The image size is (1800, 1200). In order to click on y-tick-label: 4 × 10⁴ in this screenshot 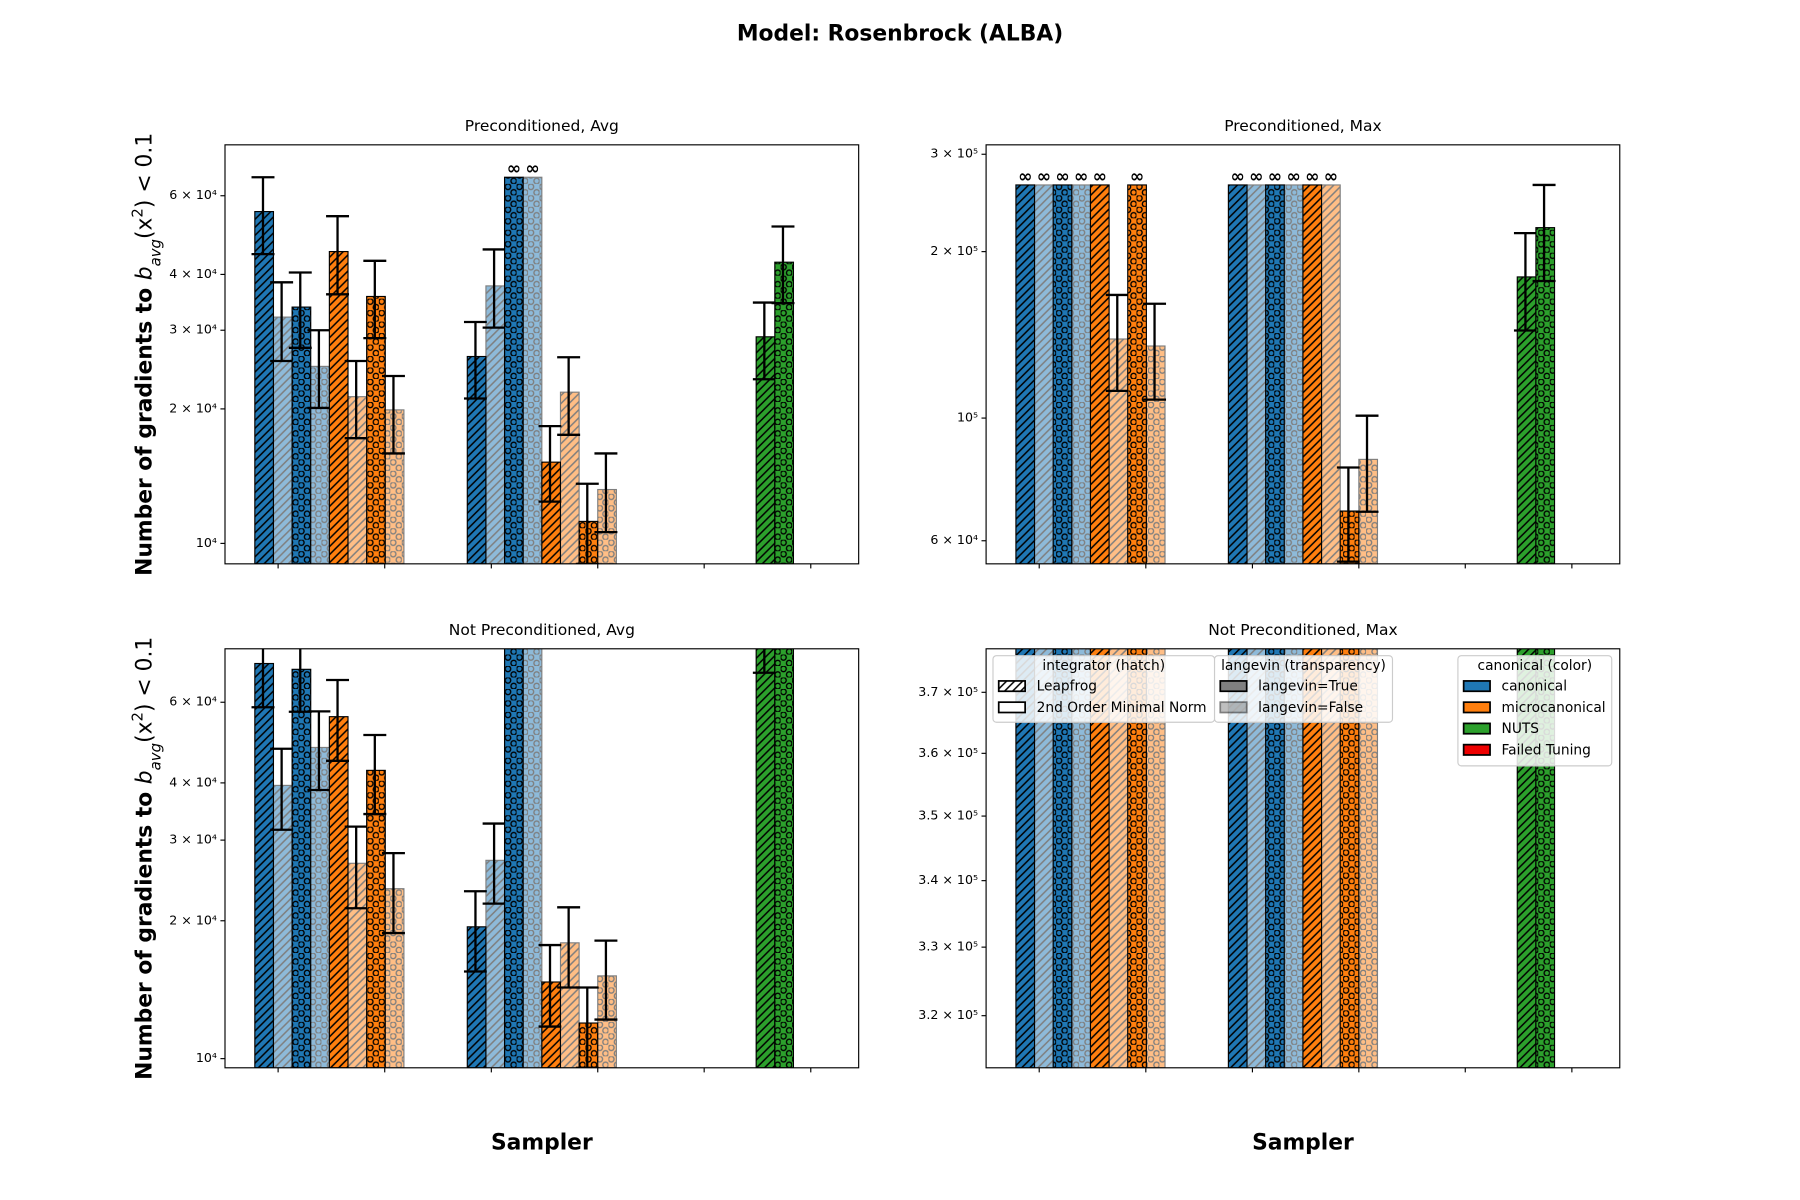, I will do `click(193, 273)`.